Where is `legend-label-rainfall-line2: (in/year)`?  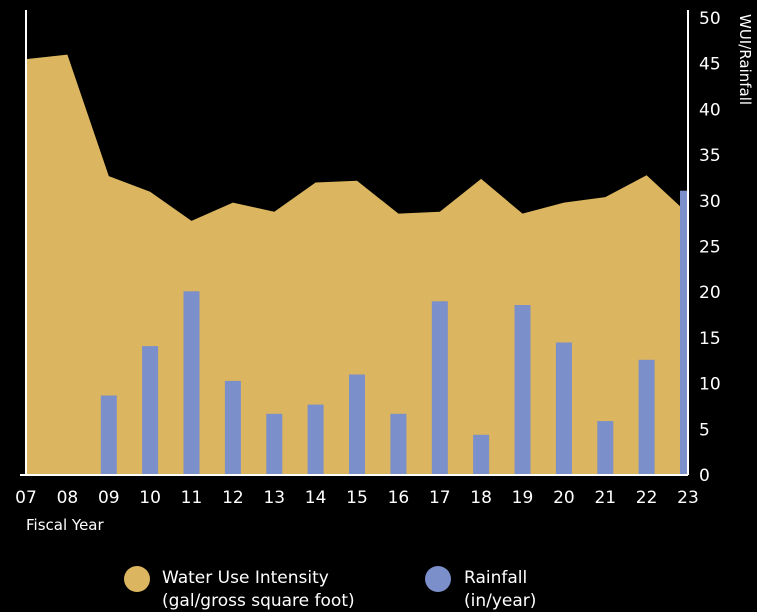
legend-label-rainfall-line2: (in/year) is located at coordinates (500, 601).